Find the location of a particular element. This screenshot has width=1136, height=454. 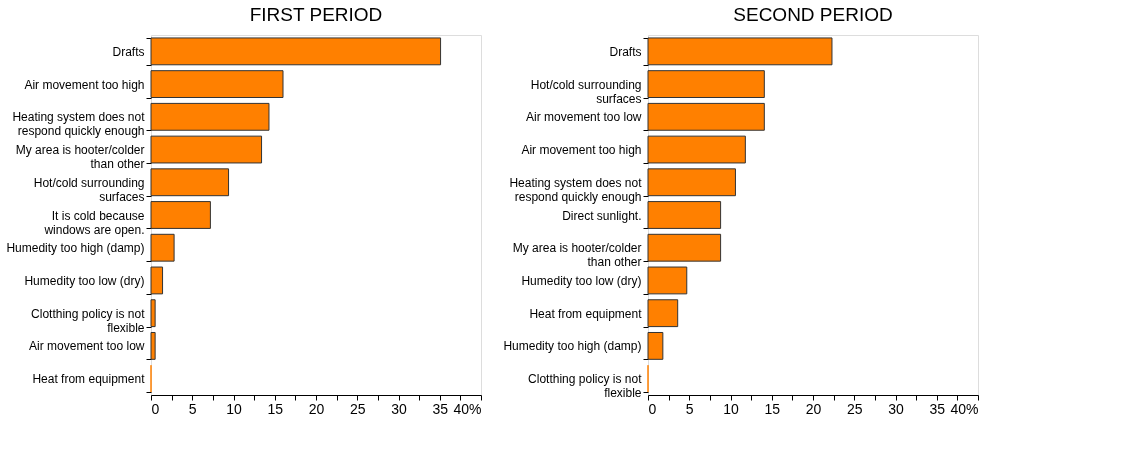

y-tick-label: Direct sunlight. is located at coordinates (602, 215).